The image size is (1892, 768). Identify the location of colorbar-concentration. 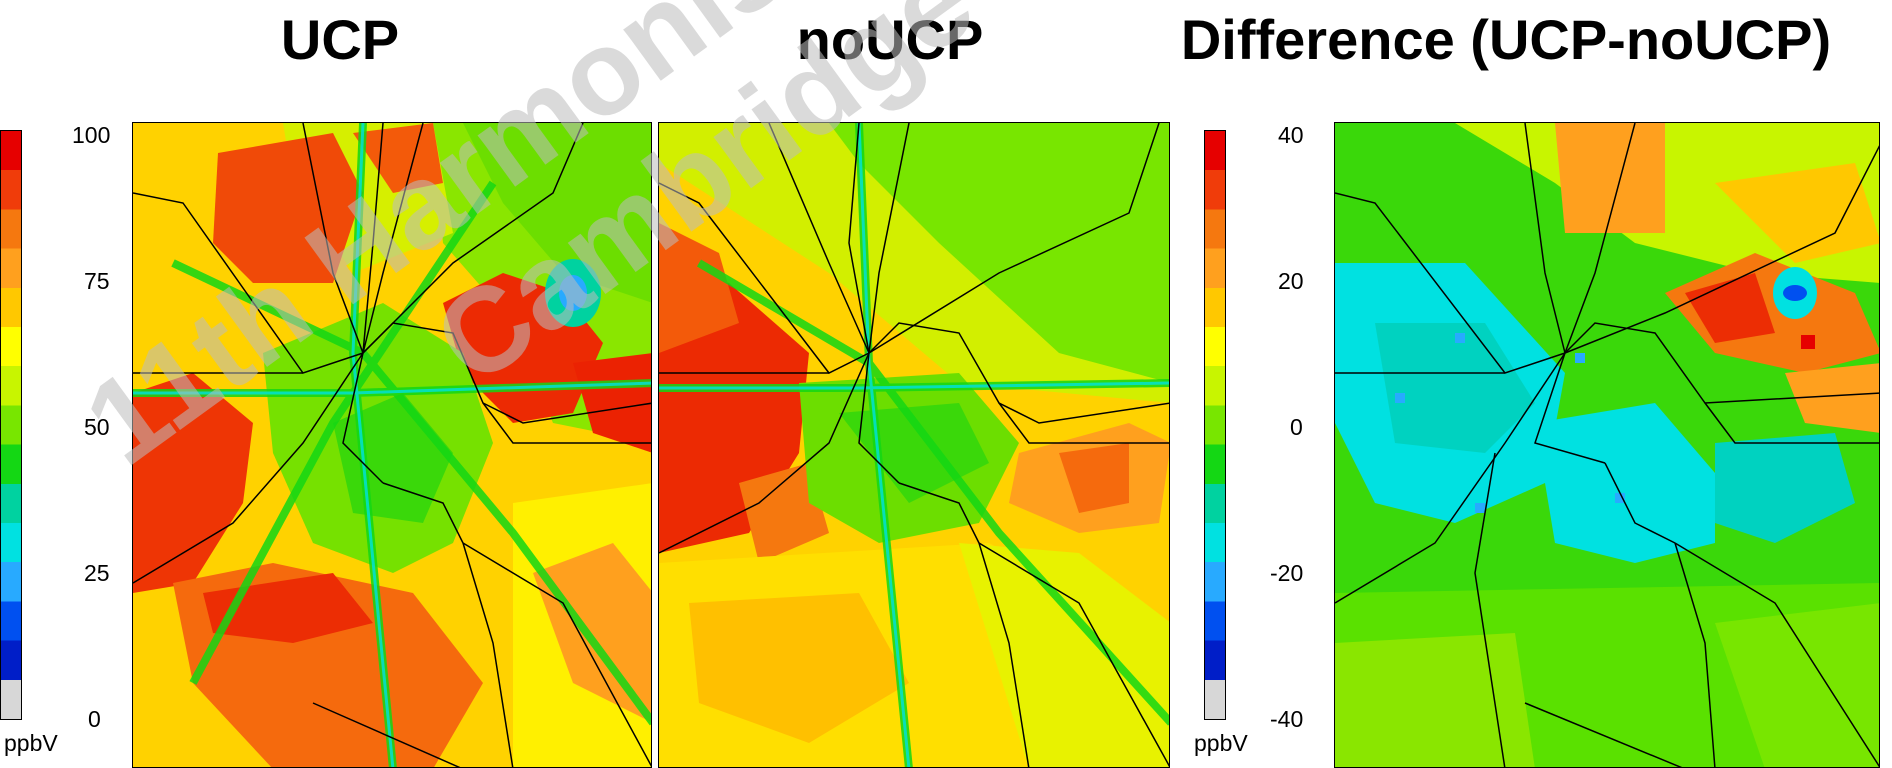
(11, 425).